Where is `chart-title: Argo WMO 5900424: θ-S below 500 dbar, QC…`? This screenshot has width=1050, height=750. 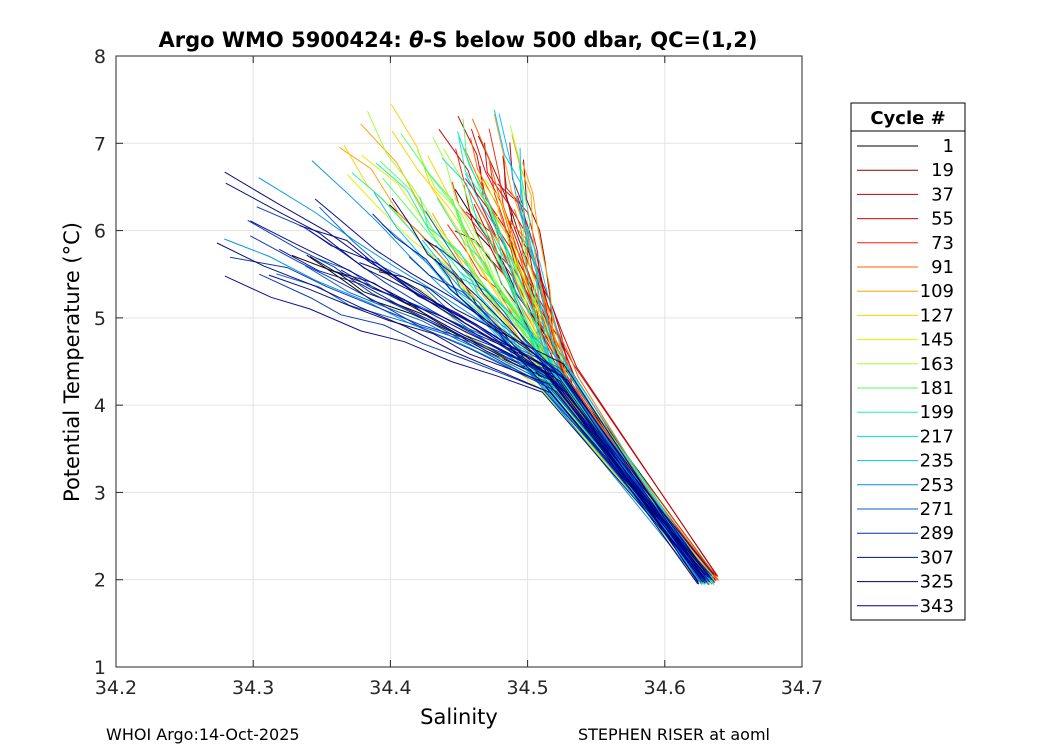
chart-title: Argo WMO 5900424: θ-S below 500 dbar, QC… is located at coordinates (457, 40).